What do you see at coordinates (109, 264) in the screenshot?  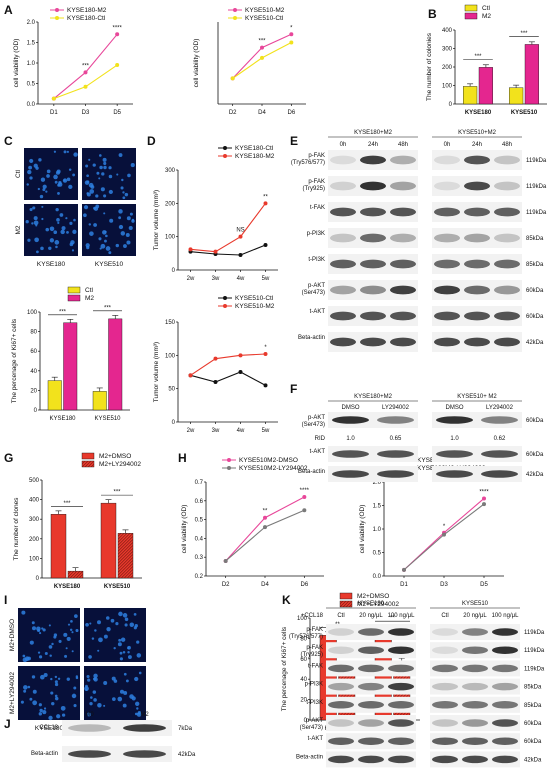 I see `micrograph-col-label: KYSE510` at bounding box center [109, 264].